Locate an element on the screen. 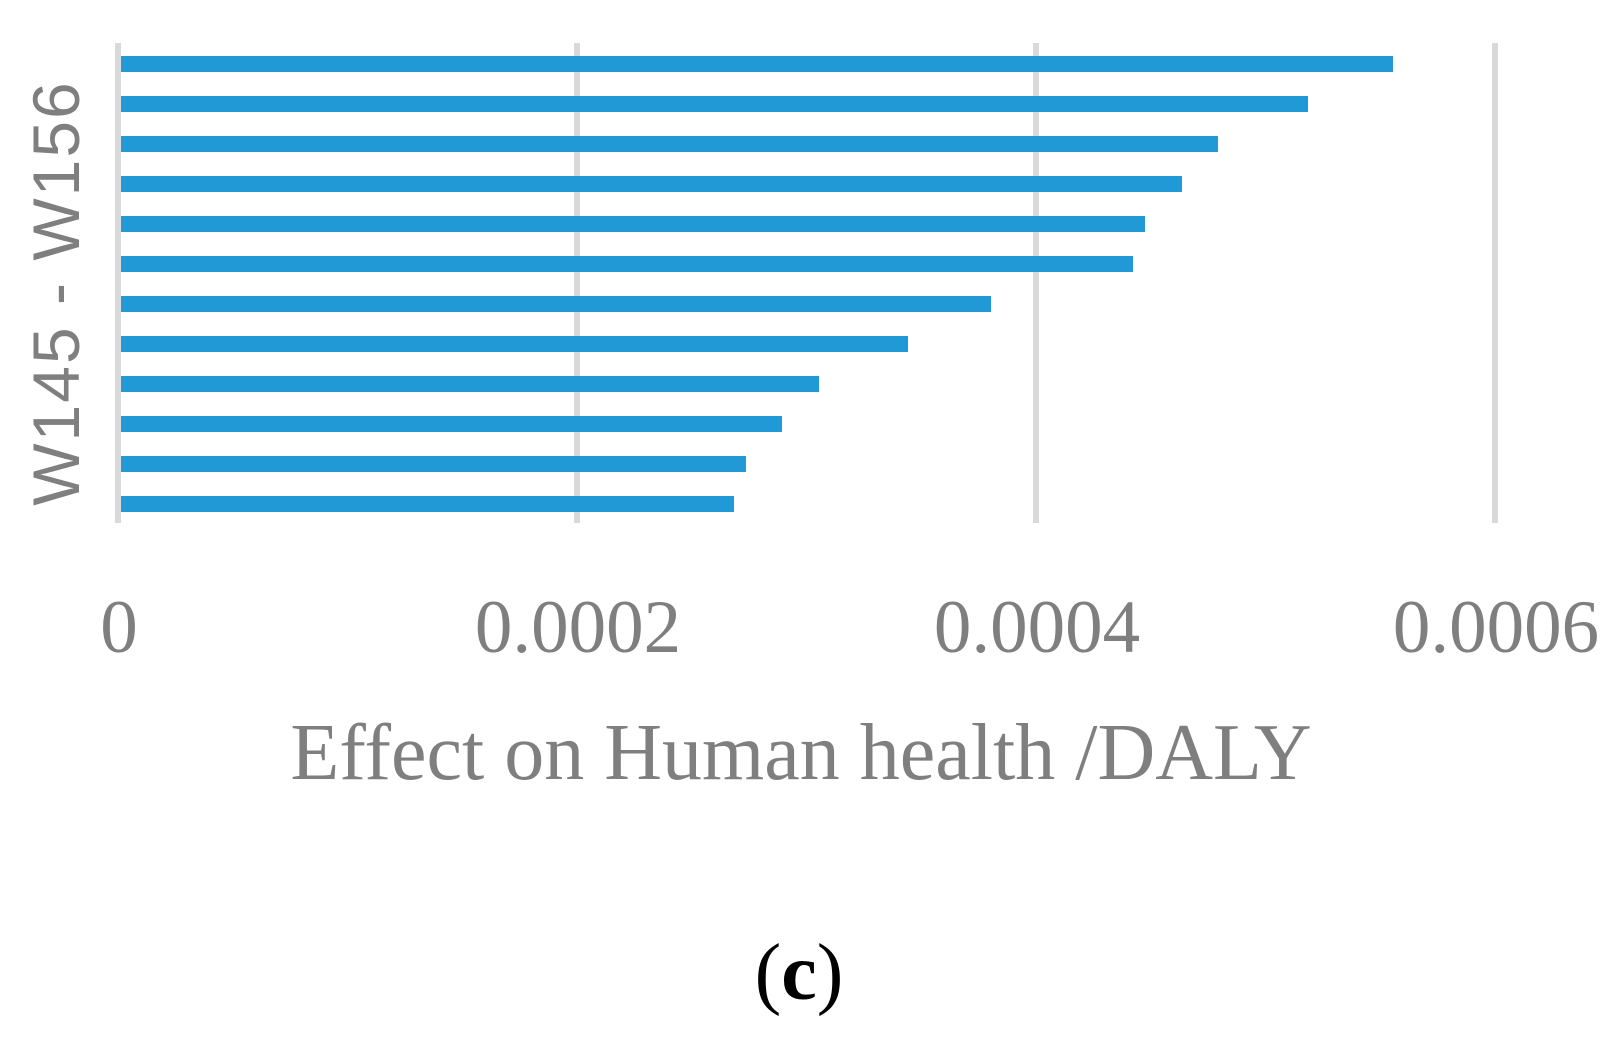 The width and height of the screenshot is (1624, 1061). y-axis-line is located at coordinates (118, 283).